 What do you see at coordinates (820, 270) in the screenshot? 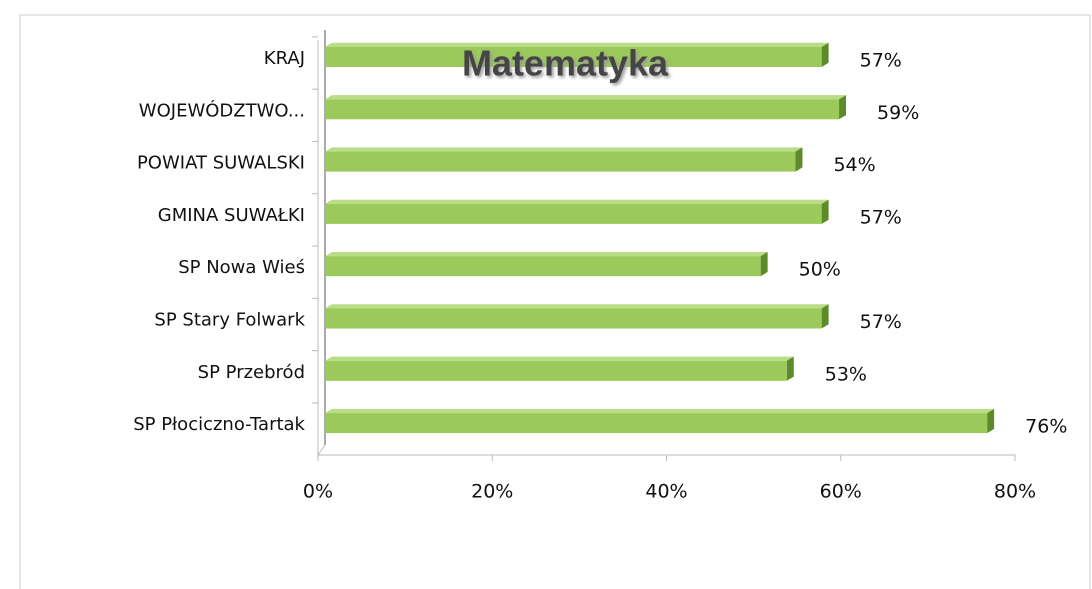
I see `value-label: 50%` at bounding box center [820, 270].